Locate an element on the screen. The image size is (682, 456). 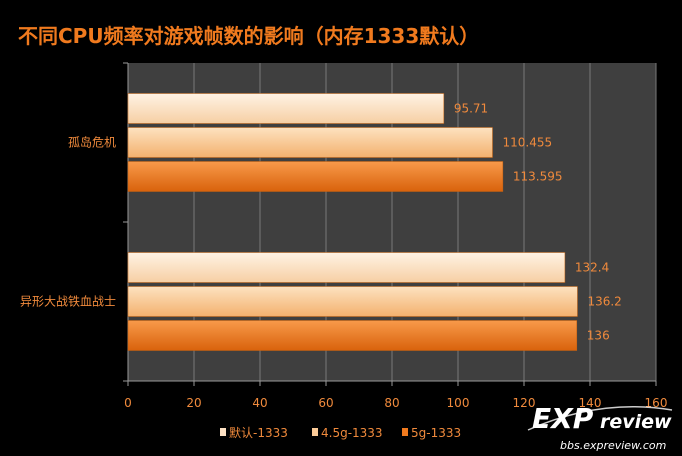
data-label-1-0: 132.4 is located at coordinates (592, 268).